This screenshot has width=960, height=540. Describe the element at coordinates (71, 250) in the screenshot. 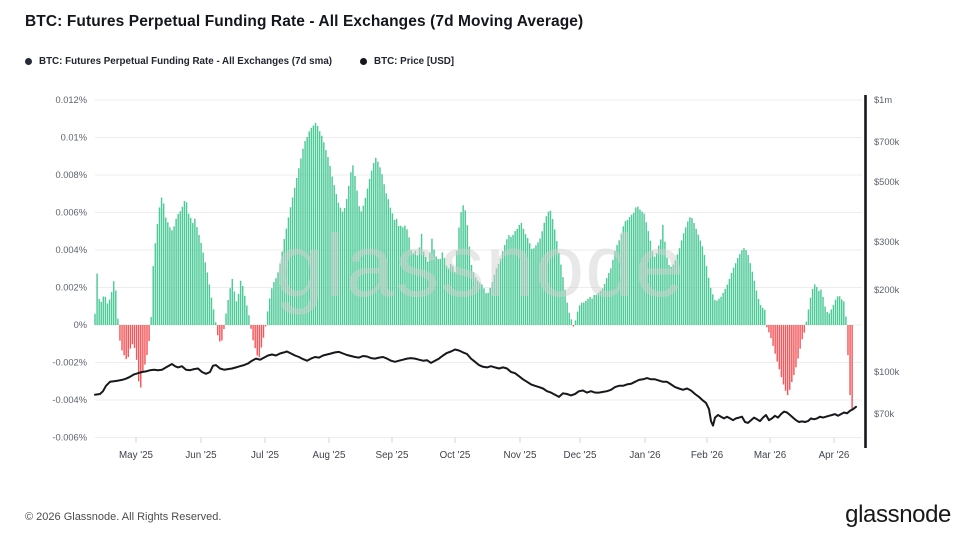

I see `svg-text: 0.004%` at that location.